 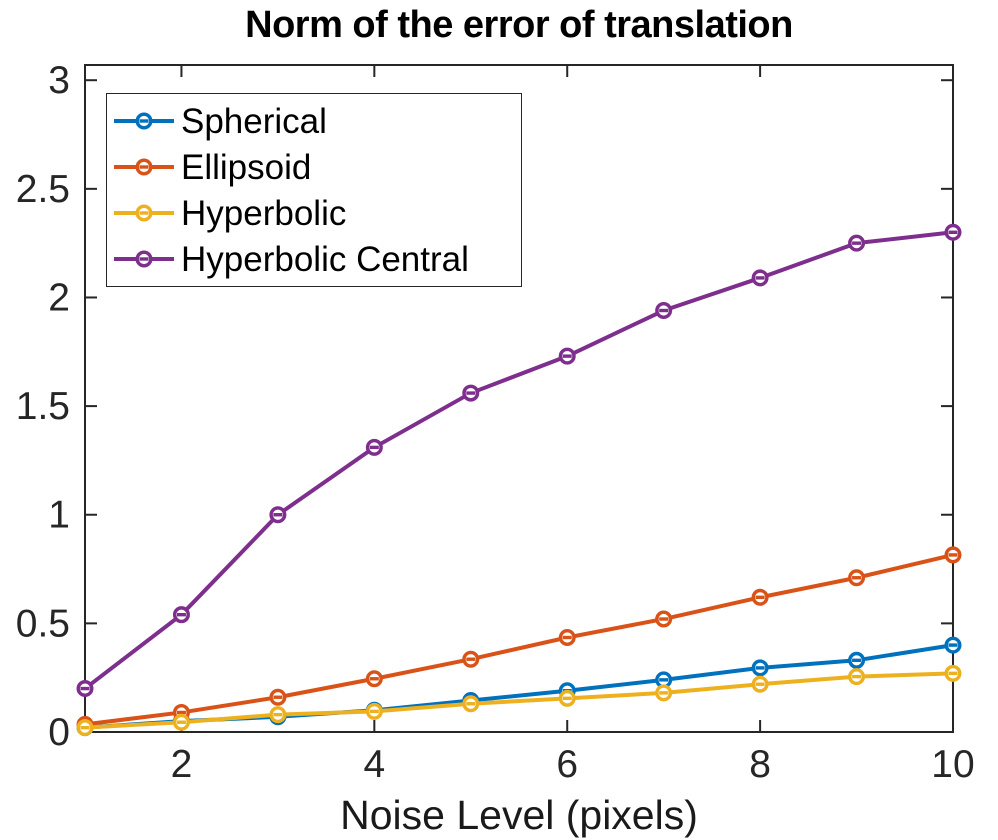 I want to click on legend-item-hyperbolic-central: Hyperbolic Central, so click(x=317, y=259).